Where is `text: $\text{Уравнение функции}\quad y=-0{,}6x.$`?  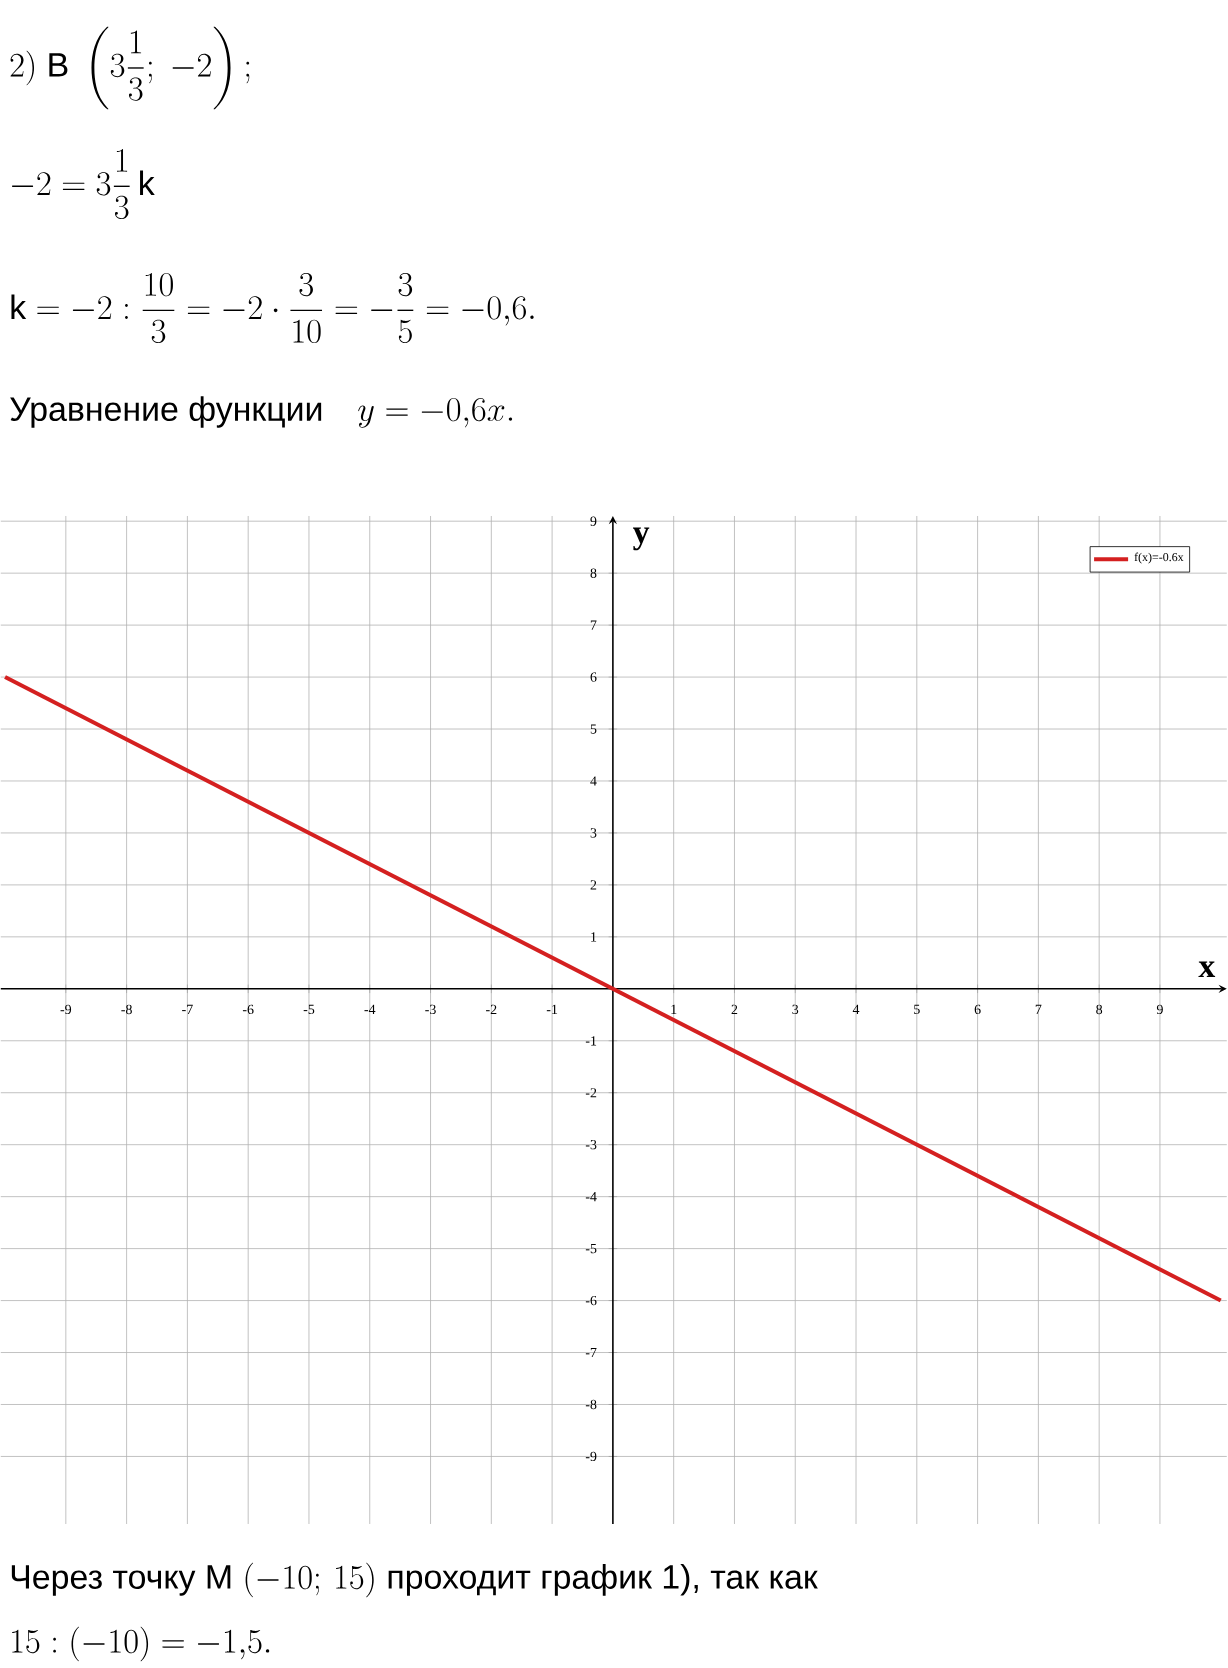
text: $\text{Уравнение функции}\quad y=-0{,}6x.$ is located at coordinates (261, 412).